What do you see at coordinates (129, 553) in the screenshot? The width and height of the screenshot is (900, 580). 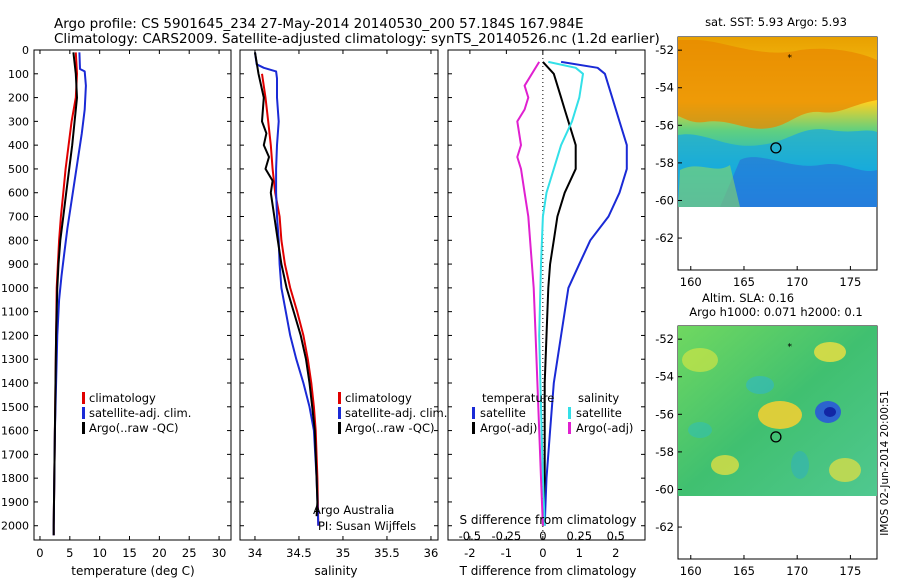 I see `x-tick-label: 15` at bounding box center [129, 553].